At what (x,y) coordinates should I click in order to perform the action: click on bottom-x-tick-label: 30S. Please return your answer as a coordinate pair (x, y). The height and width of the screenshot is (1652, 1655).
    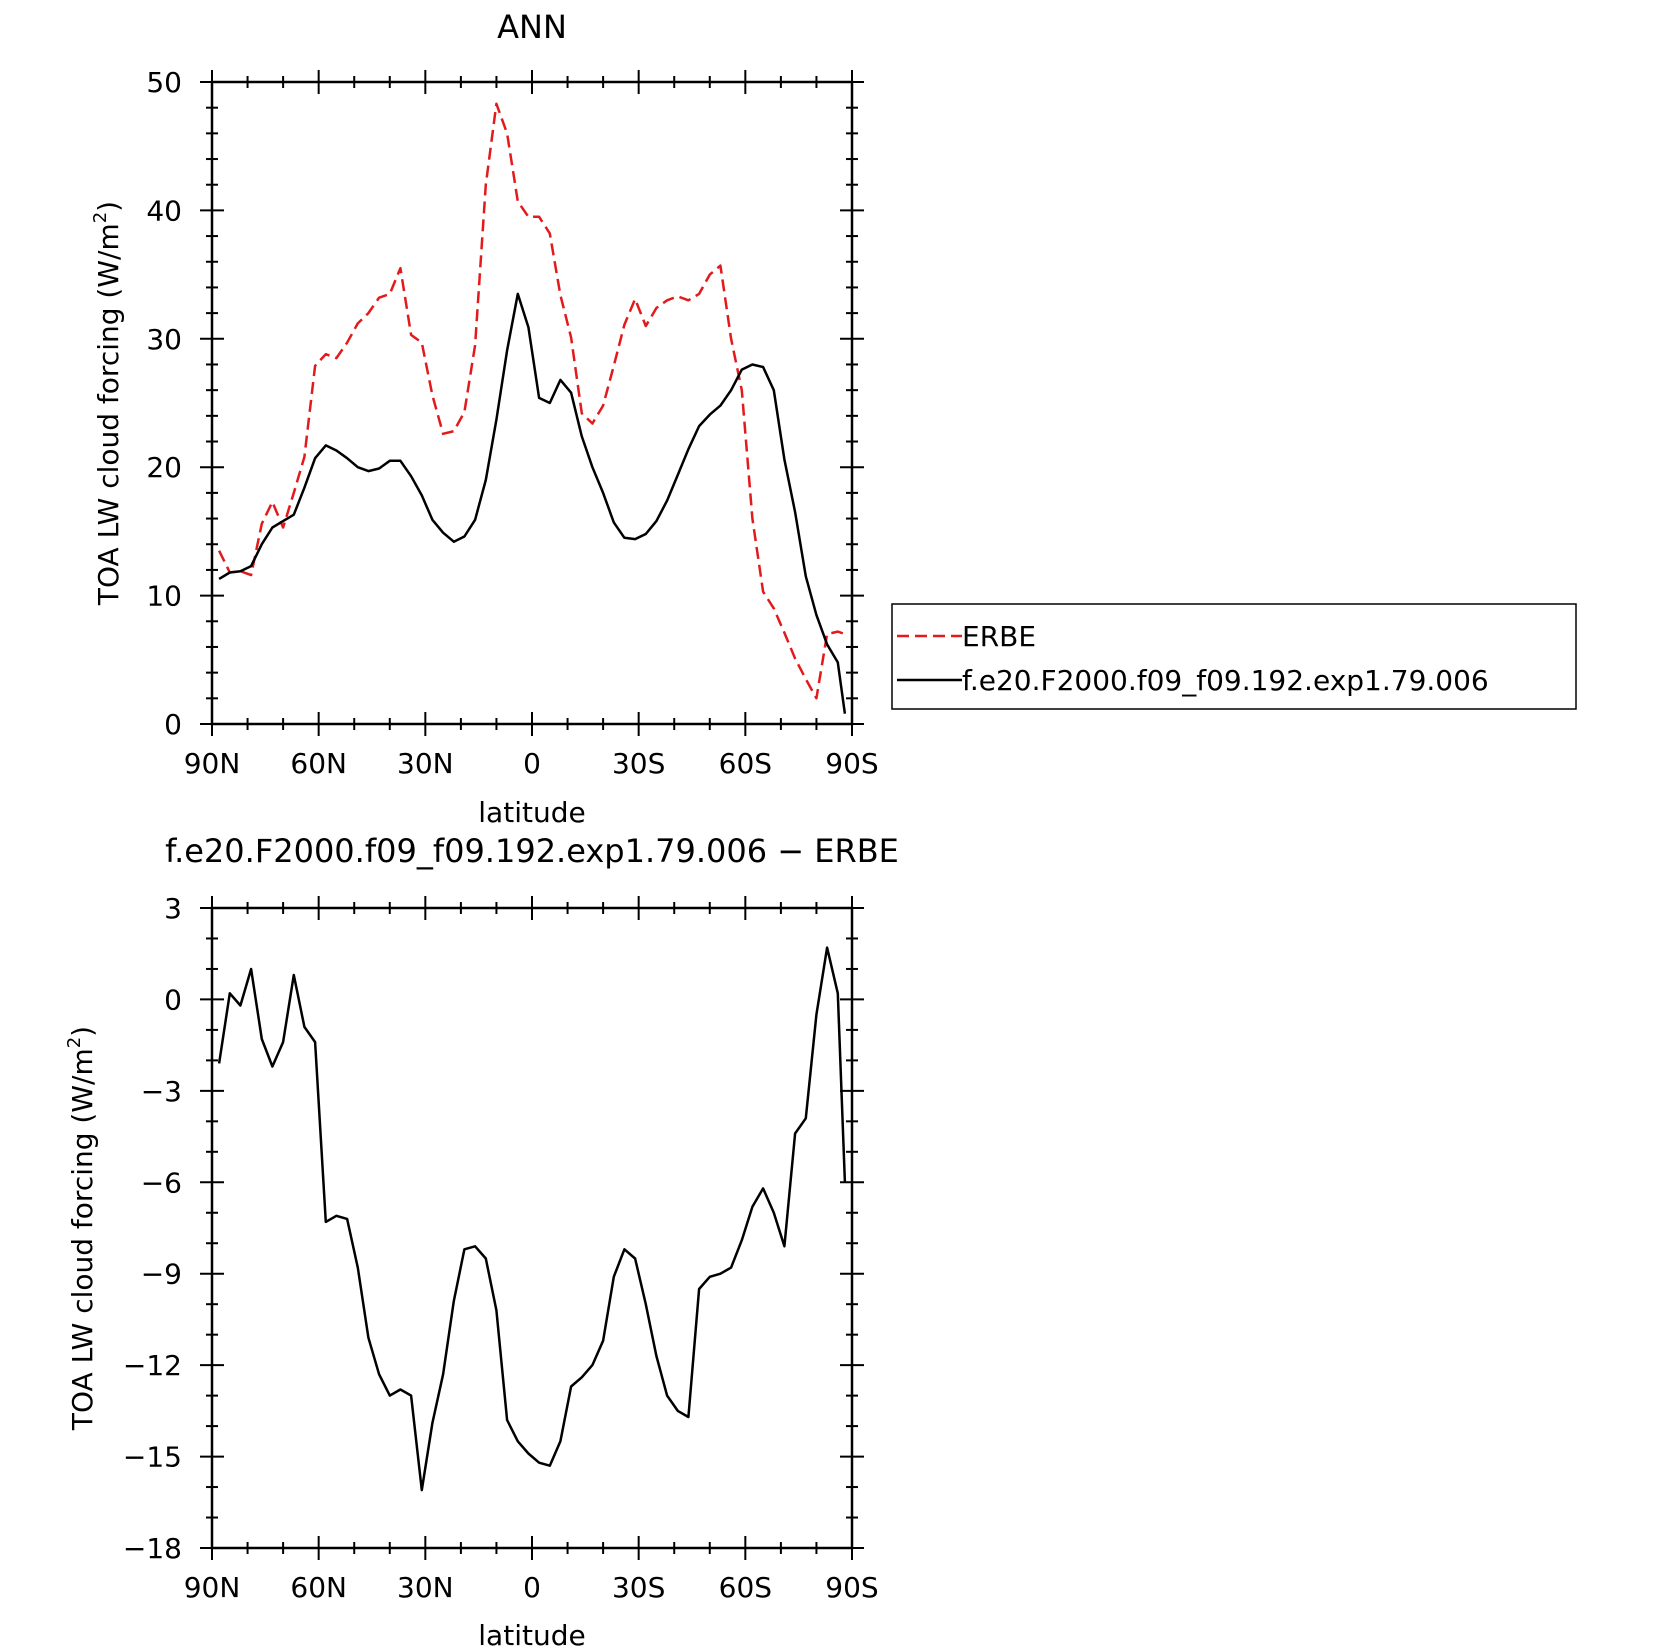
    Looking at the image, I should click on (638, 1587).